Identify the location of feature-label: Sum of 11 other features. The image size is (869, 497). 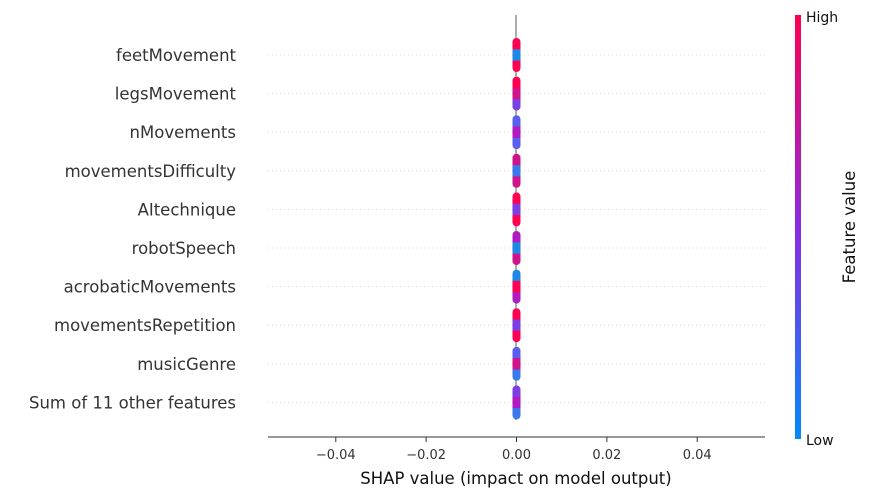
(132, 402).